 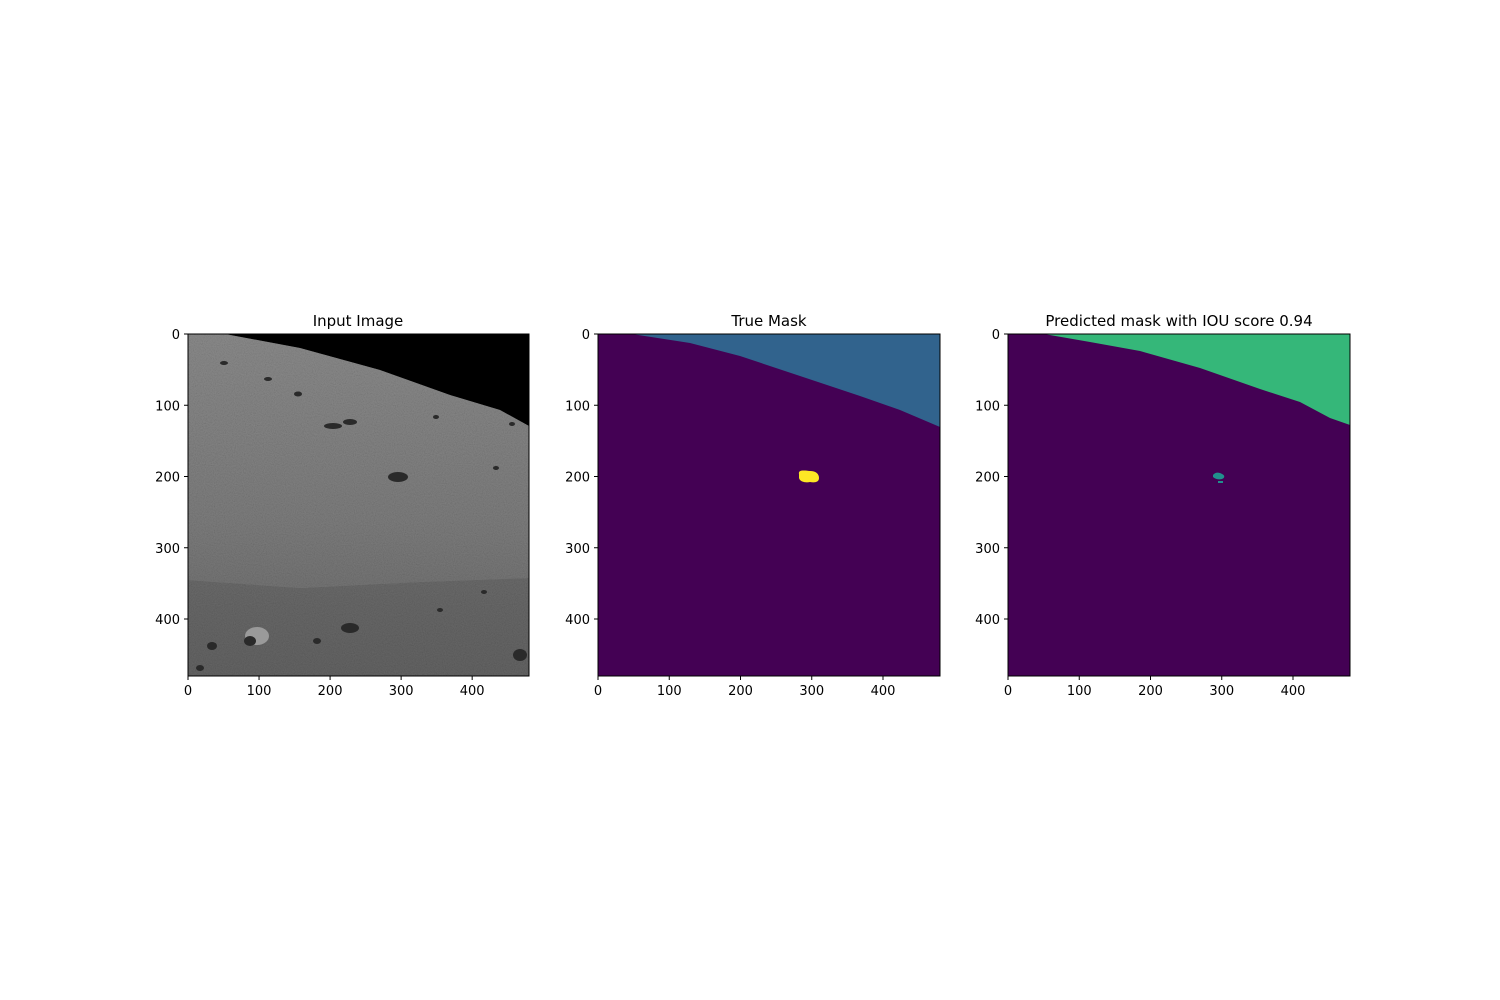 I want to click on predicted-mask-y-tick-label: 0, so click(x=996, y=335).